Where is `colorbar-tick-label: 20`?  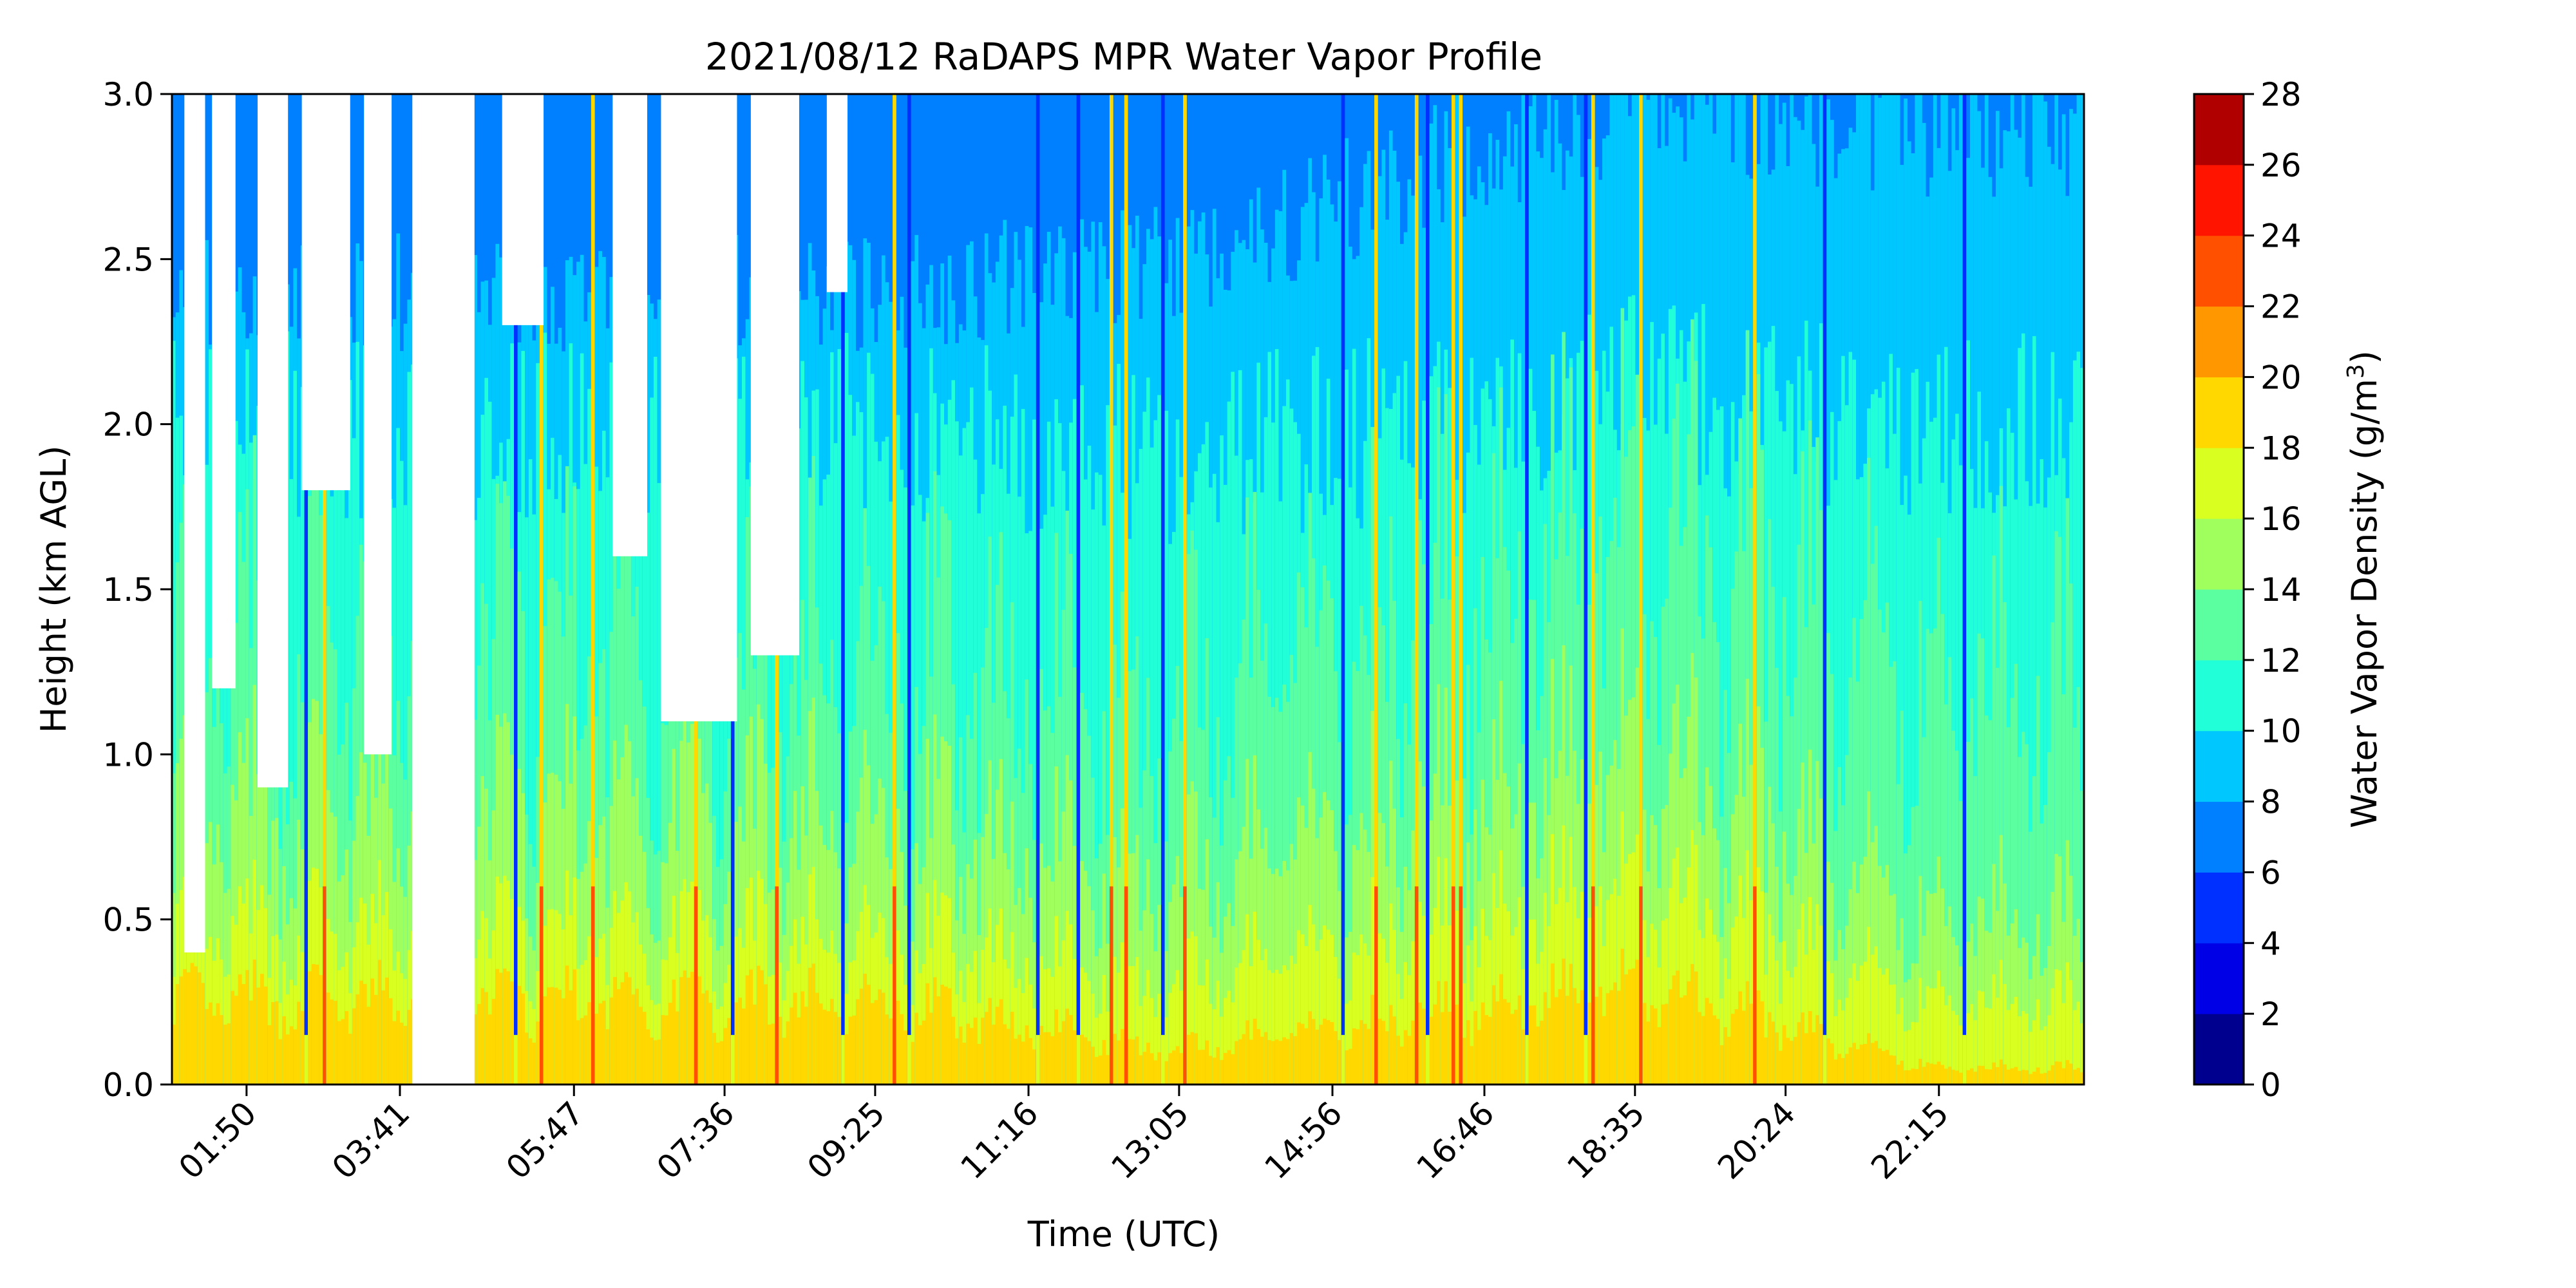
colorbar-tick-label: 20 is located at coordinates (2281, 378).